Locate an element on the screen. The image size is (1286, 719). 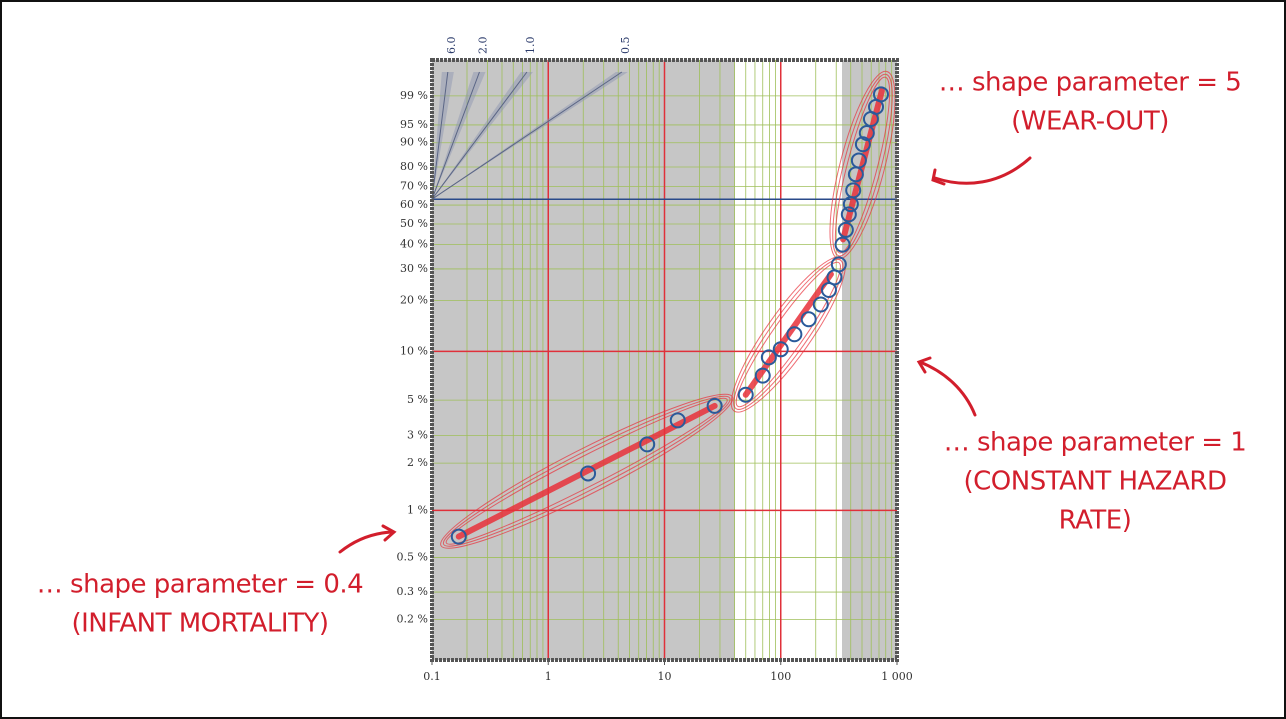
x-tick-label: 0.1 is located at coordinates (432, 676).